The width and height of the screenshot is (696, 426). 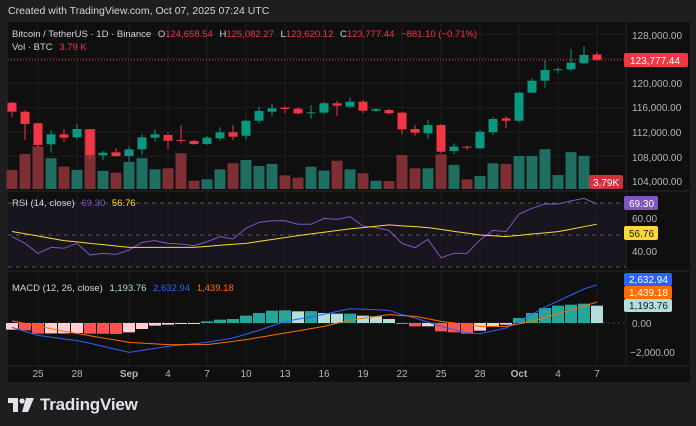 I want to click on tradingview-logo: TradingView, so click(x=73, y=405).